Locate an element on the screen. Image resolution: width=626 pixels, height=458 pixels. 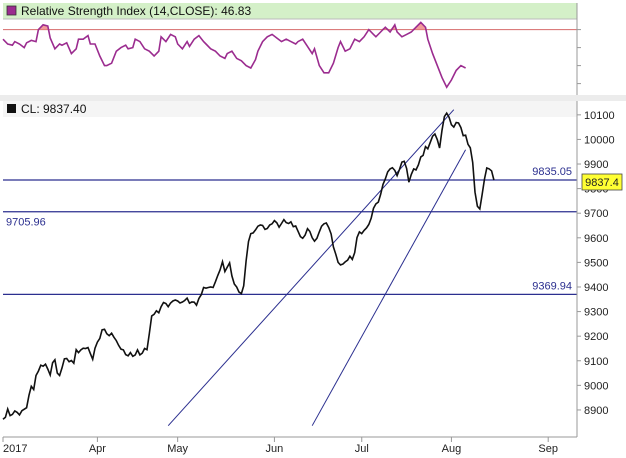
y-tick-label: 9000 is located at coordinates (596, 386).